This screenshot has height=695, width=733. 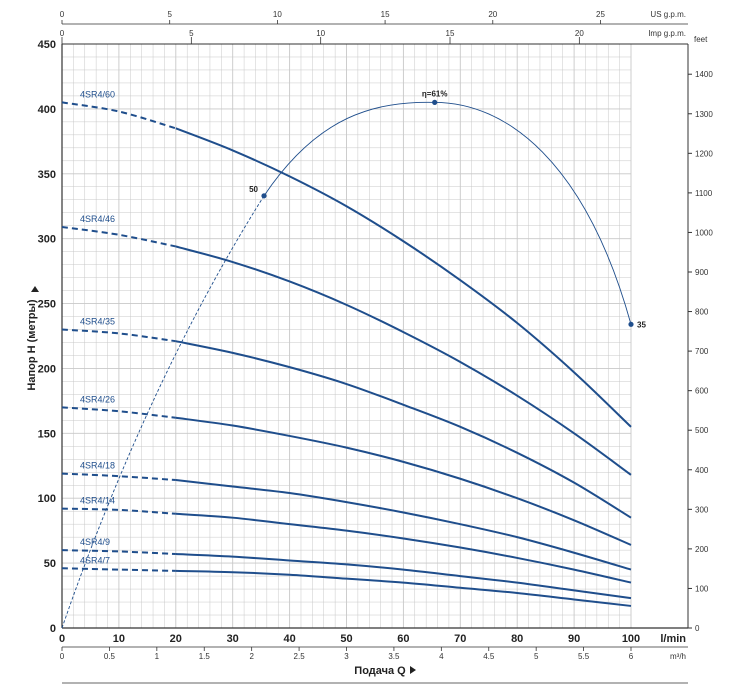 I want to click on x2-tick-label: 3.5, so click(x=394, y=656).